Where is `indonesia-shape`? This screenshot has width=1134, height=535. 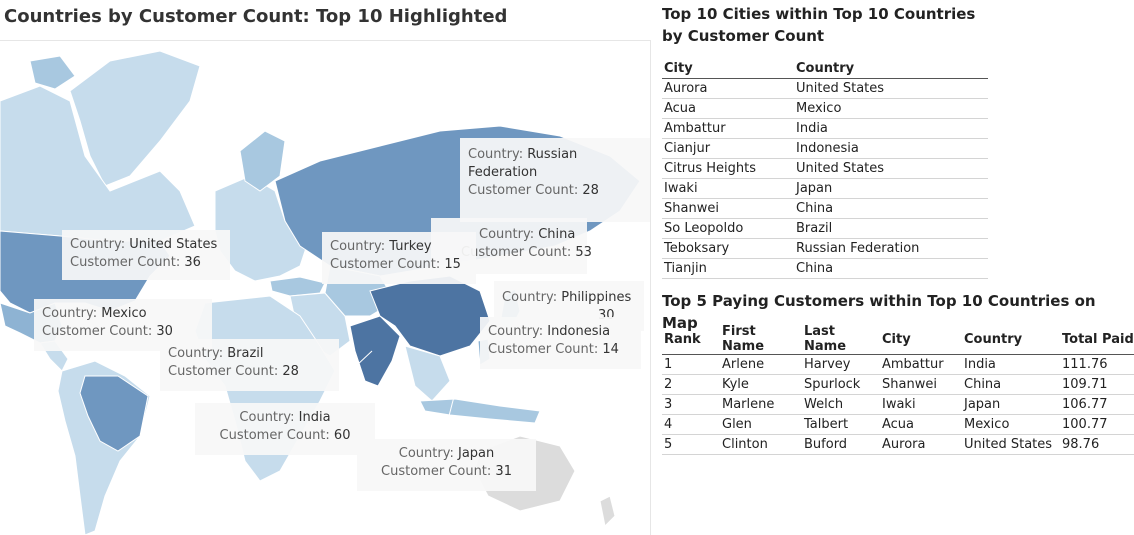
indonesia-shape is located at coordinates (480, 411).